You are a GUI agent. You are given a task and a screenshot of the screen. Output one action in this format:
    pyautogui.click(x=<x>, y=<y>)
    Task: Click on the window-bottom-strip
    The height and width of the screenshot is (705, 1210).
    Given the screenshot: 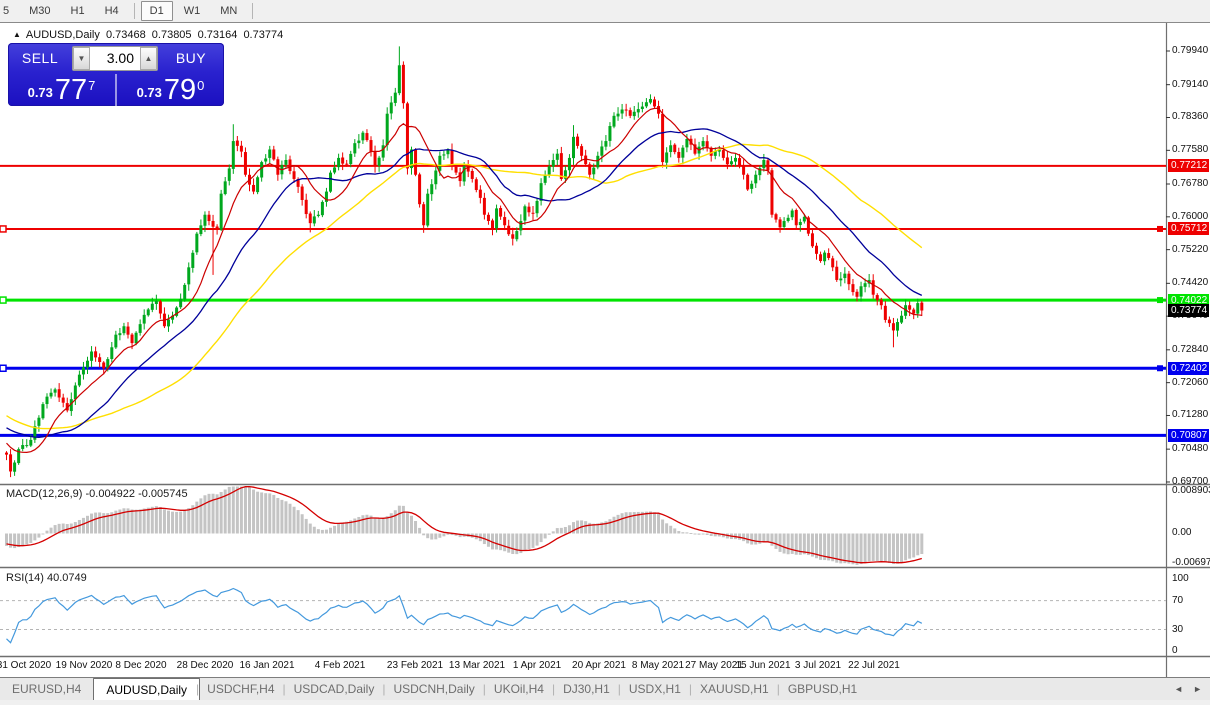 What is the action you would take?
    pyautogui.click(x=605, y=702)
    